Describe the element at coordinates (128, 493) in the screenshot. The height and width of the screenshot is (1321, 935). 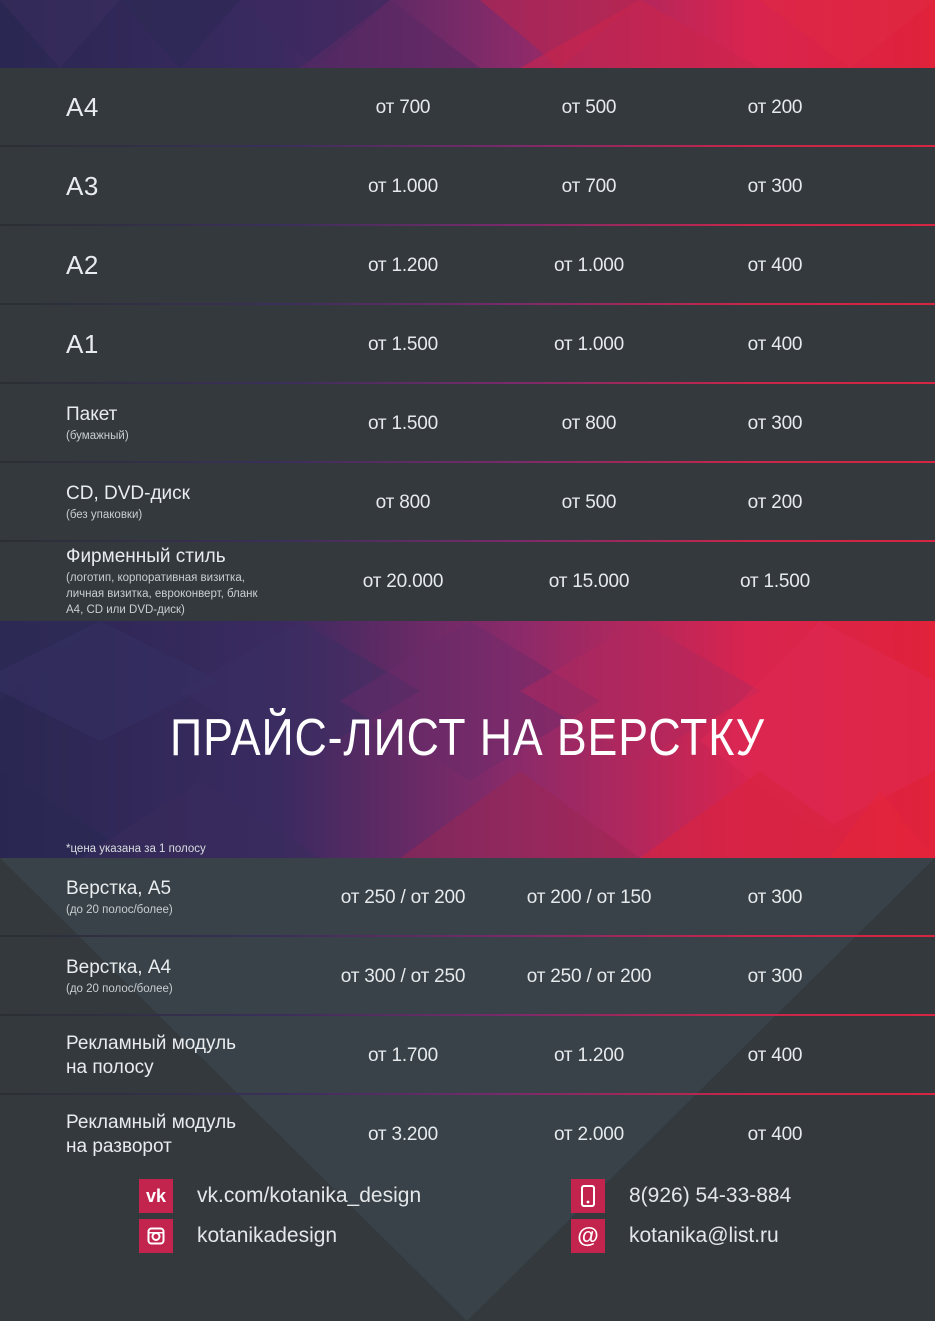
I see `product-name: CD, DVD-диск` at that location.